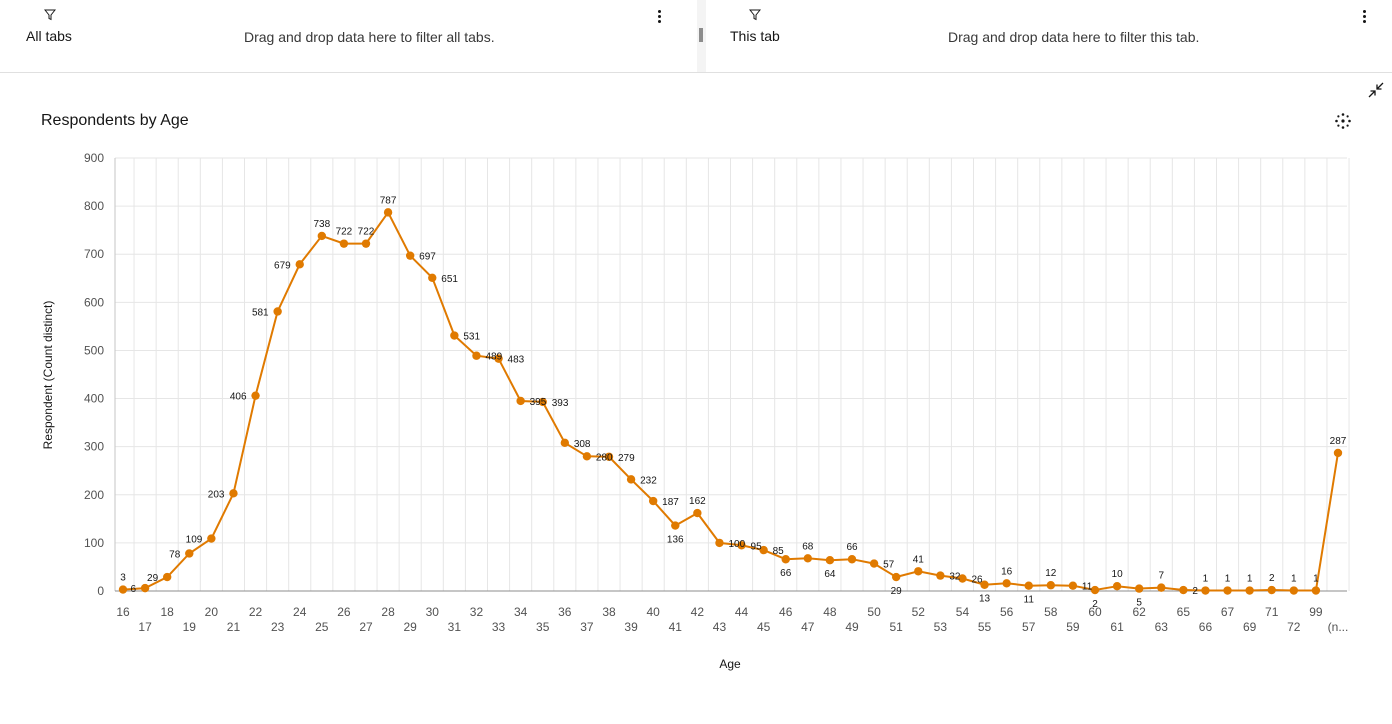 Image resolution: width=1392 pixels, height=724 pixels. Describe the element at coordinates (455, 627) in the screenshot. I see `x-tick-label: 31` at that location.